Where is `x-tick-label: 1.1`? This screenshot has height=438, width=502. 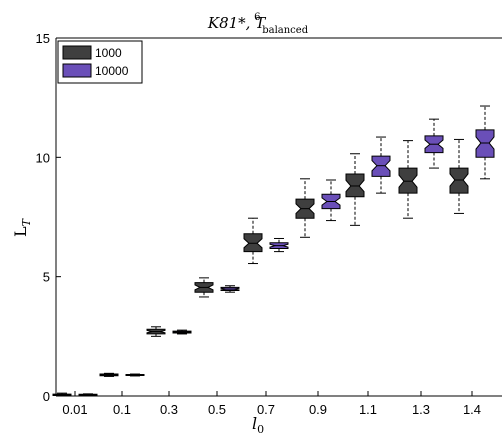 x-tick-label: 1.1 is located at coordinates (368, 409).